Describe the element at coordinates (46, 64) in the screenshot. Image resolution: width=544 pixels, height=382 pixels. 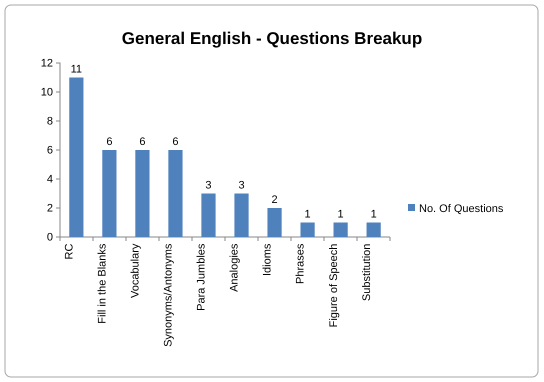
I see `y-tick-label: 12` at that location.